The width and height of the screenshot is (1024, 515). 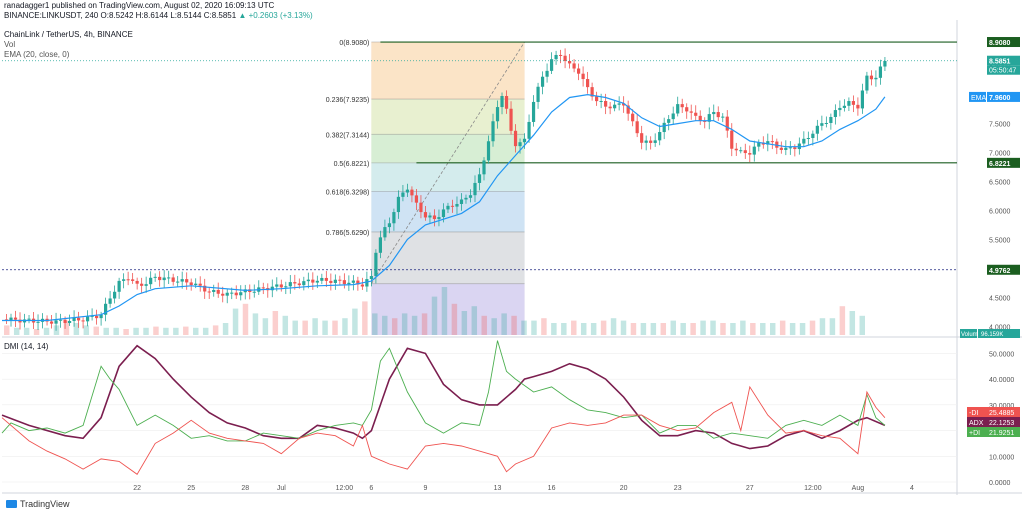 What do you see at coordinates (1001, 423) in the screenshot?
I see `dmi-value-label: 22.1253` at bounding box center [1001, 423].